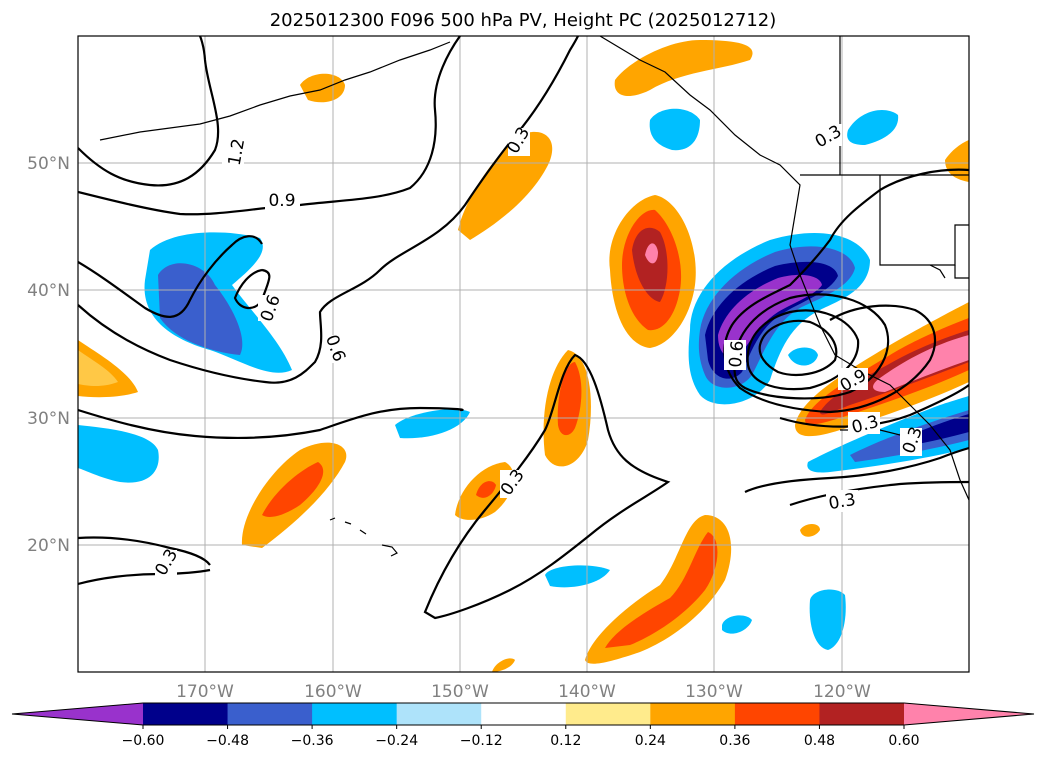 The image size is (1047, 765). I want to click on latitude-labels: 20°N 30°N 40°N 50°N, so click(48, 355).